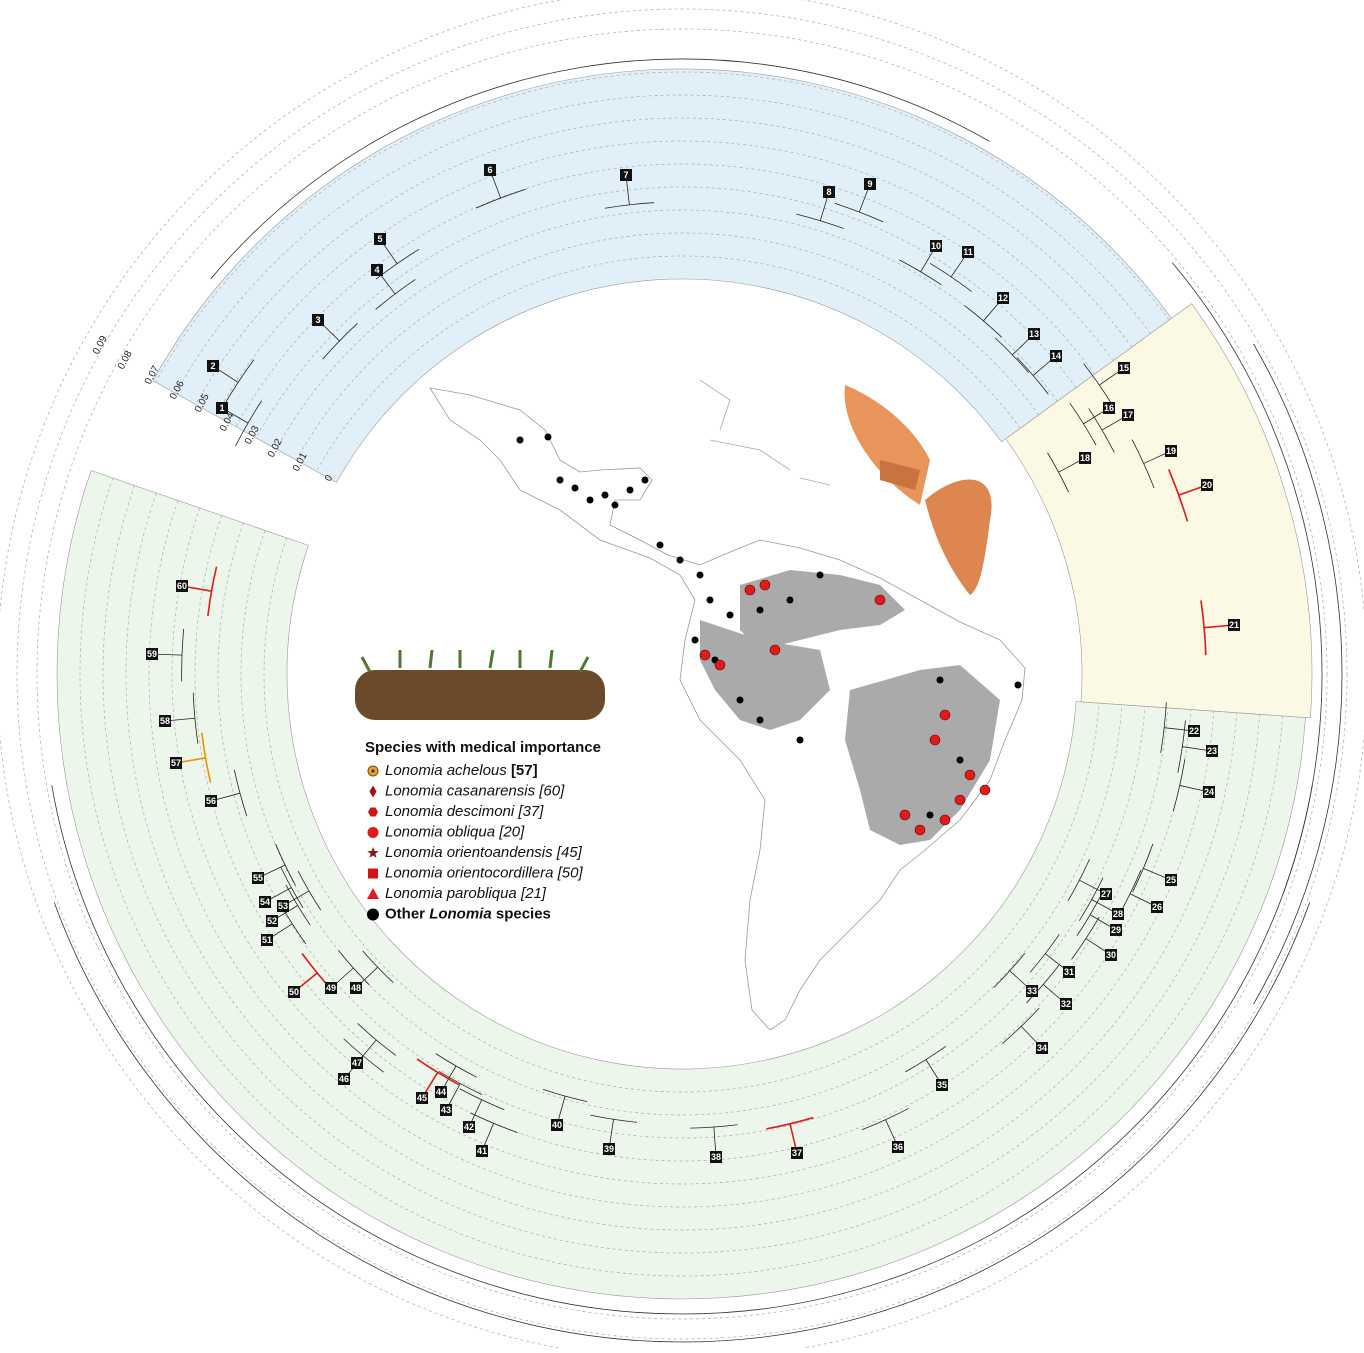  What do you see at coordinates (329, 478) in the screenshot?
I see `scale-label: 0` at bounding box center [329, 478].